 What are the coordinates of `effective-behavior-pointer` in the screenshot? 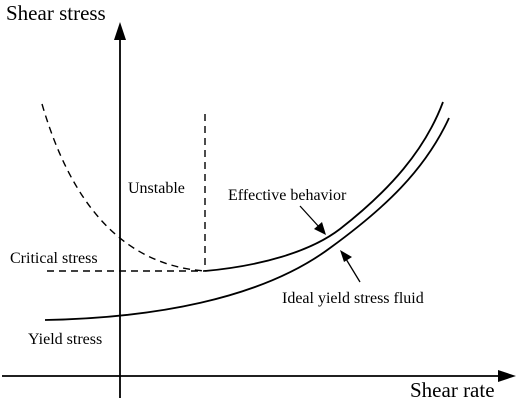 It's located at (310, 217).